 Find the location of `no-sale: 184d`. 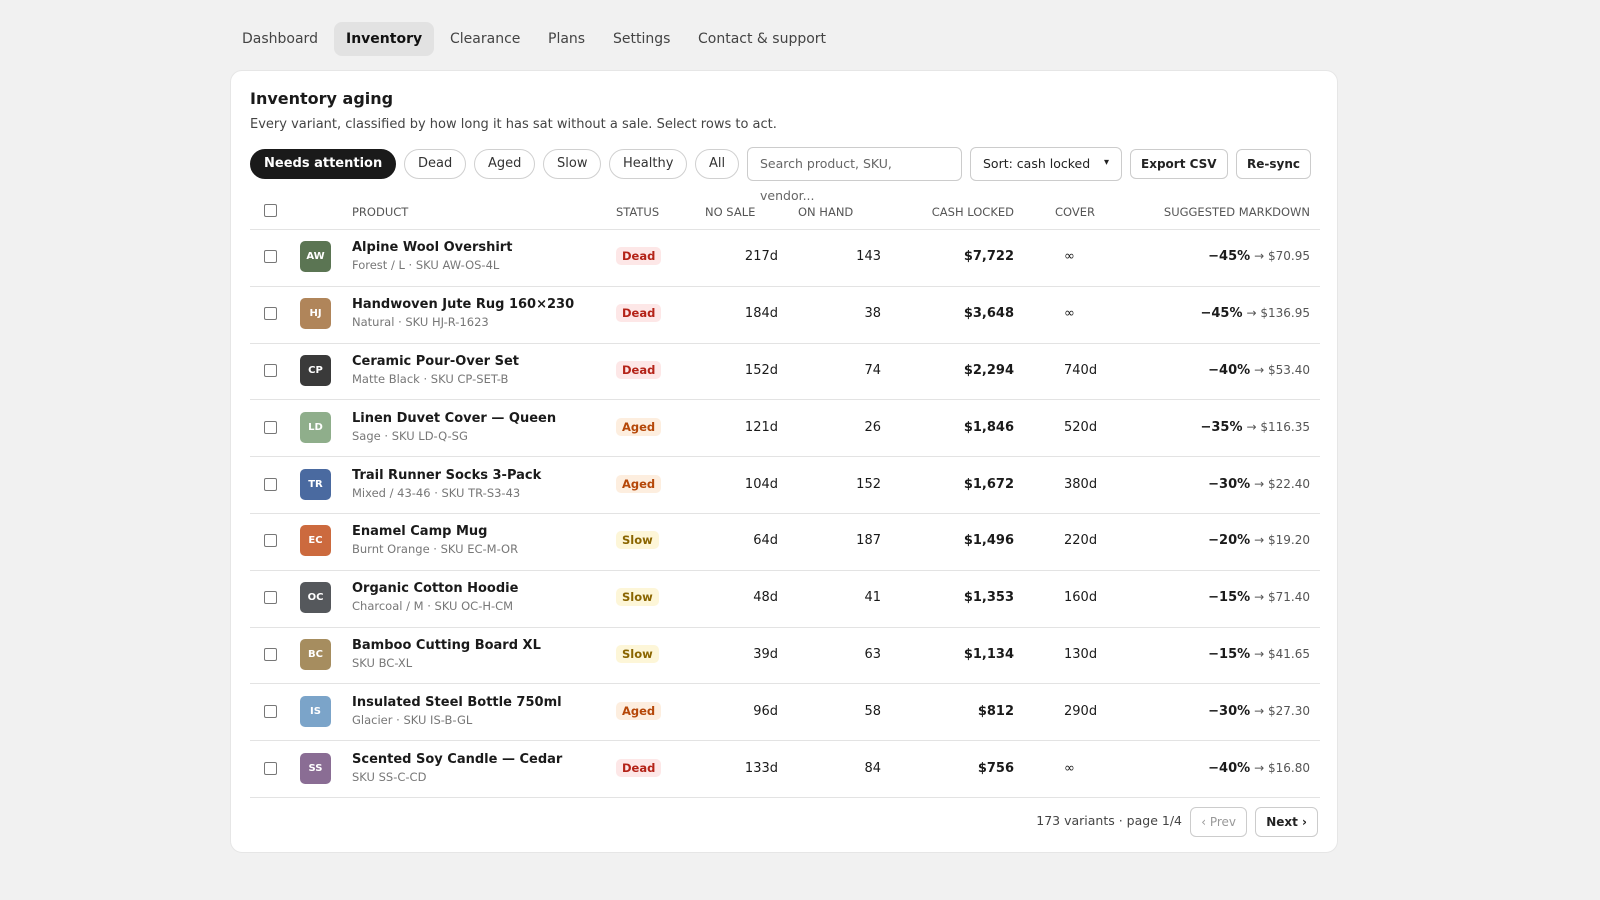

no-sale: 184d is located at coordinates (761, 314).